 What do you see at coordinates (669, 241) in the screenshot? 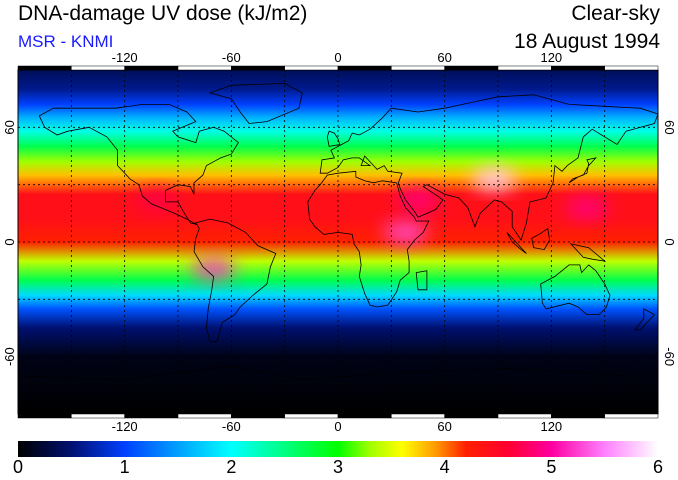
I see `lat-label-right: 0` at bounding box center [669, 241].